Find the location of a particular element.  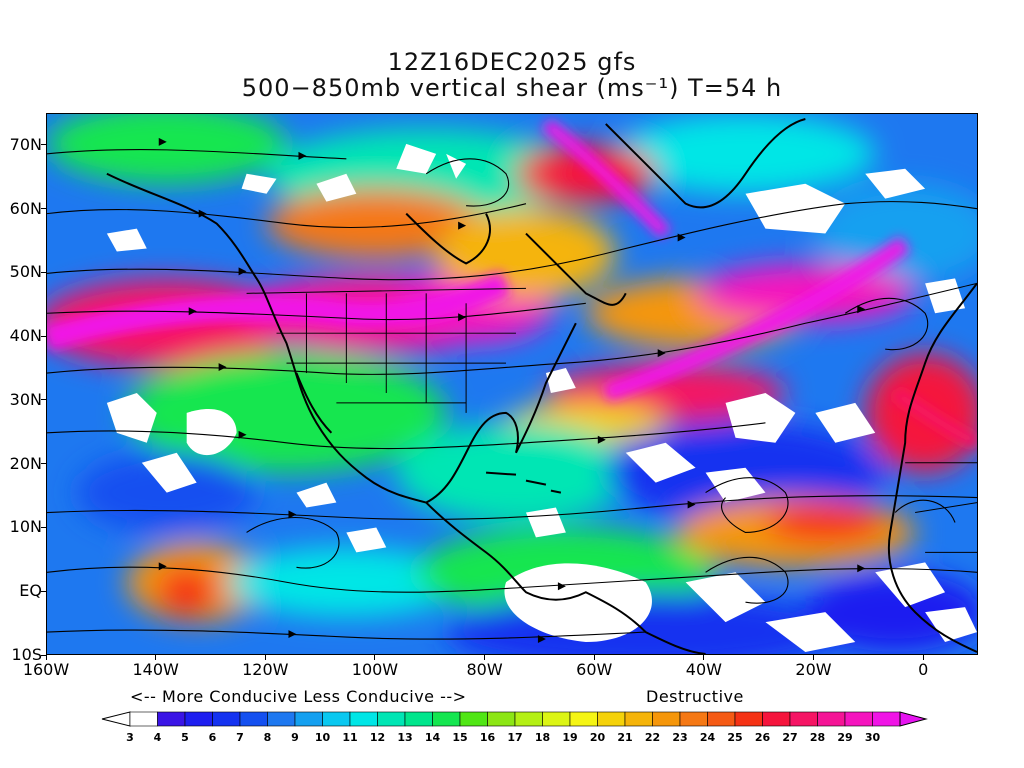

lat-label: 30N is located at coordinates (25, 399).